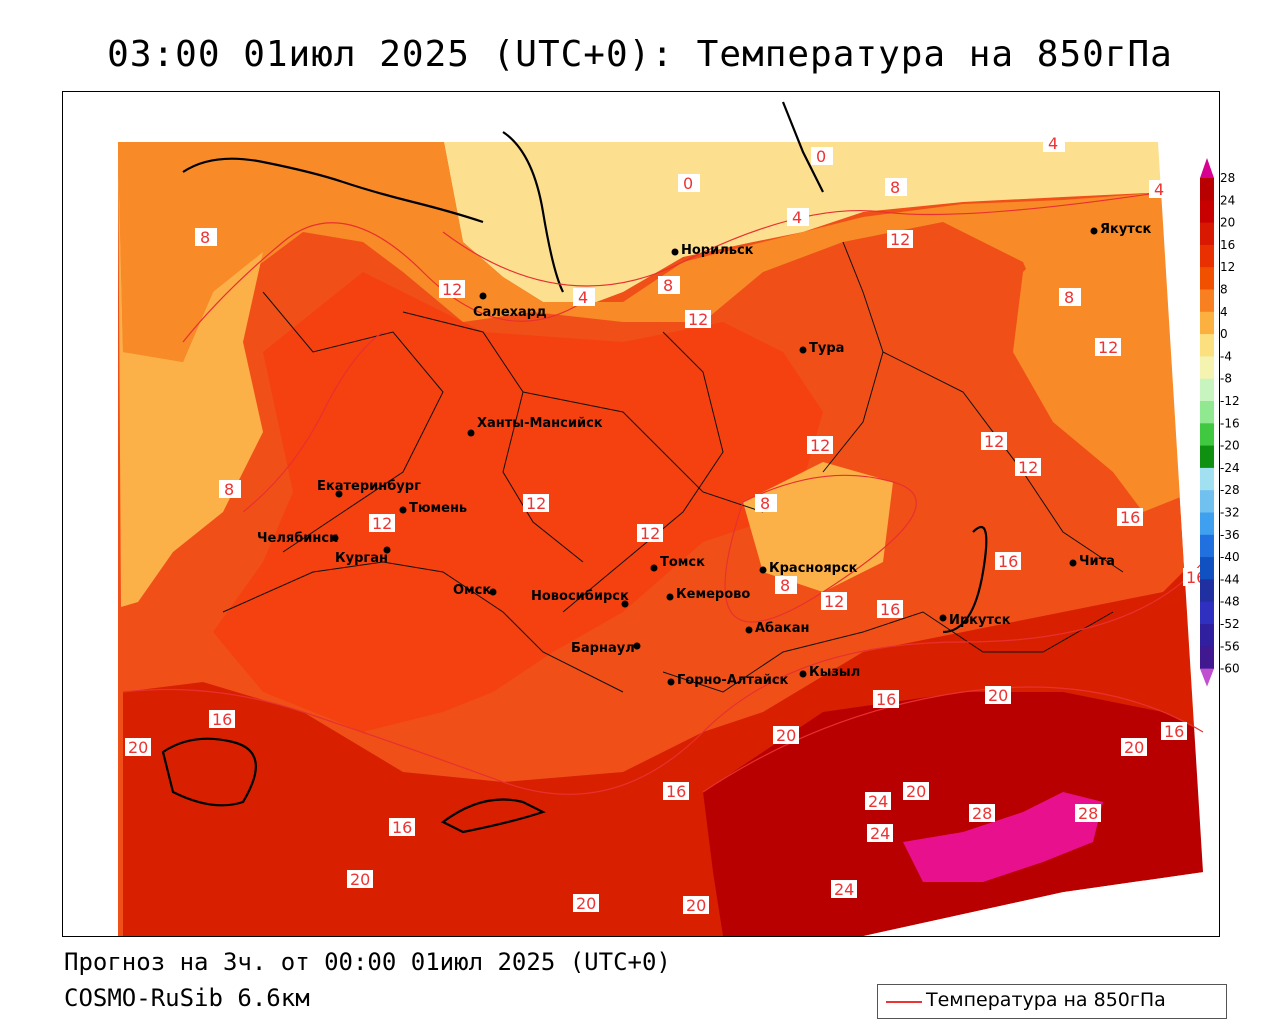 Image resolution: width=1280 pixels, height=1024 pixels. I want to click on city-marker: Челябинск, so click(298, 538).